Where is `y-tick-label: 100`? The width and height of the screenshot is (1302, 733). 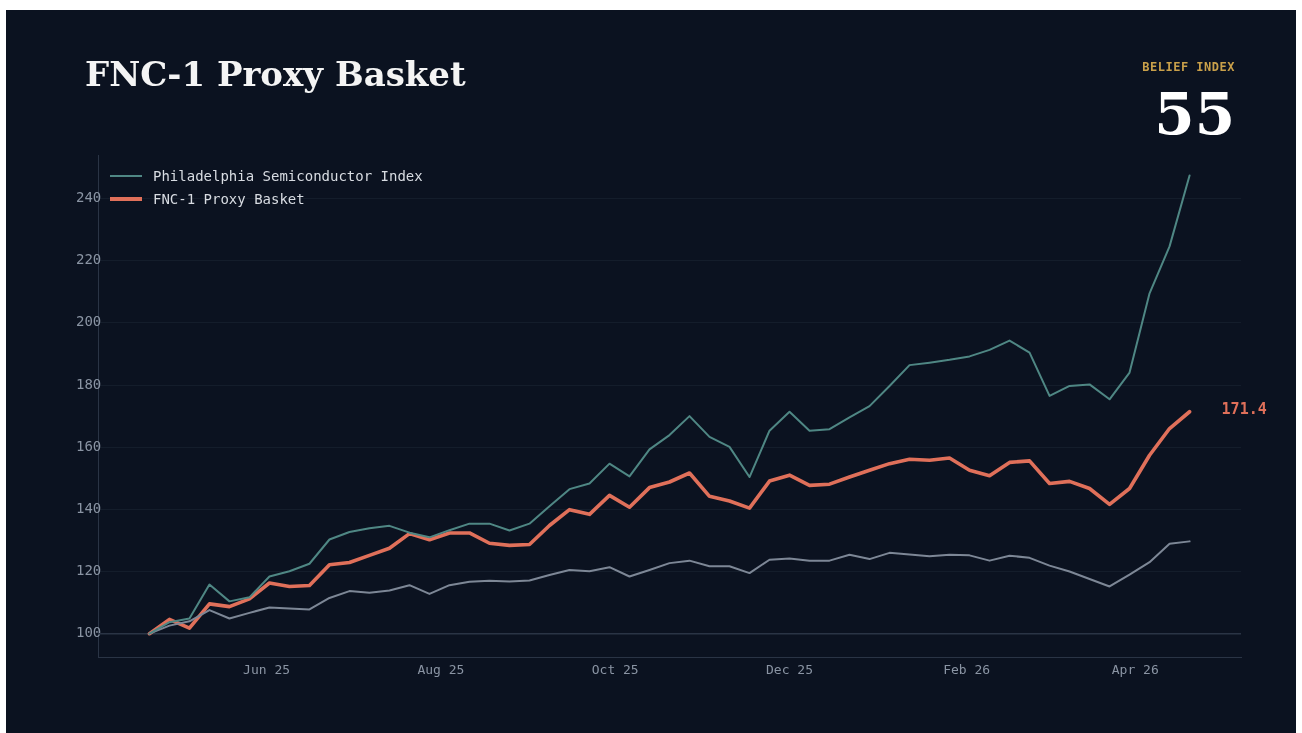
y-tick-label: 100 is located at coordinates (89, 632).